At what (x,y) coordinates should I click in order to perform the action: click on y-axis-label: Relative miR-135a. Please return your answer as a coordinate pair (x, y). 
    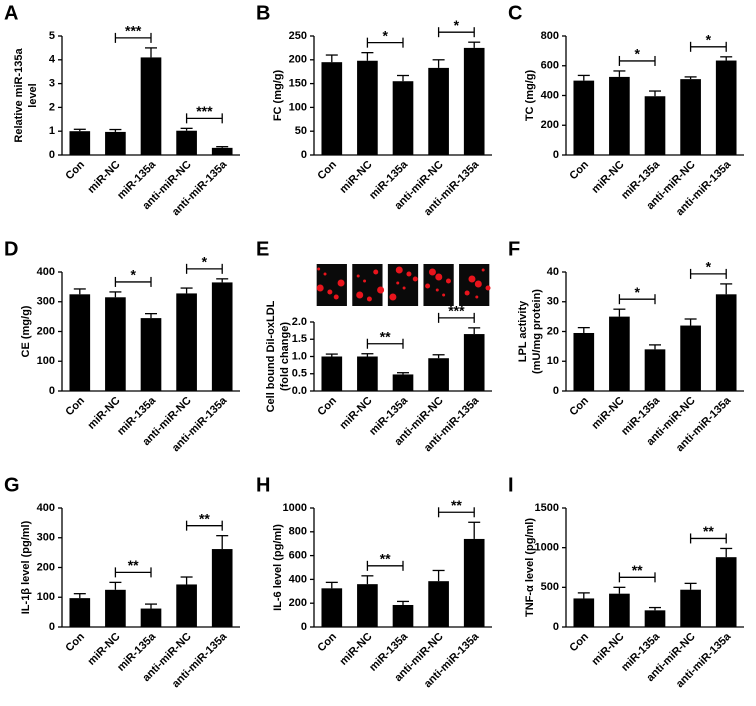
    Looking at the image, I should click on (19, 95).